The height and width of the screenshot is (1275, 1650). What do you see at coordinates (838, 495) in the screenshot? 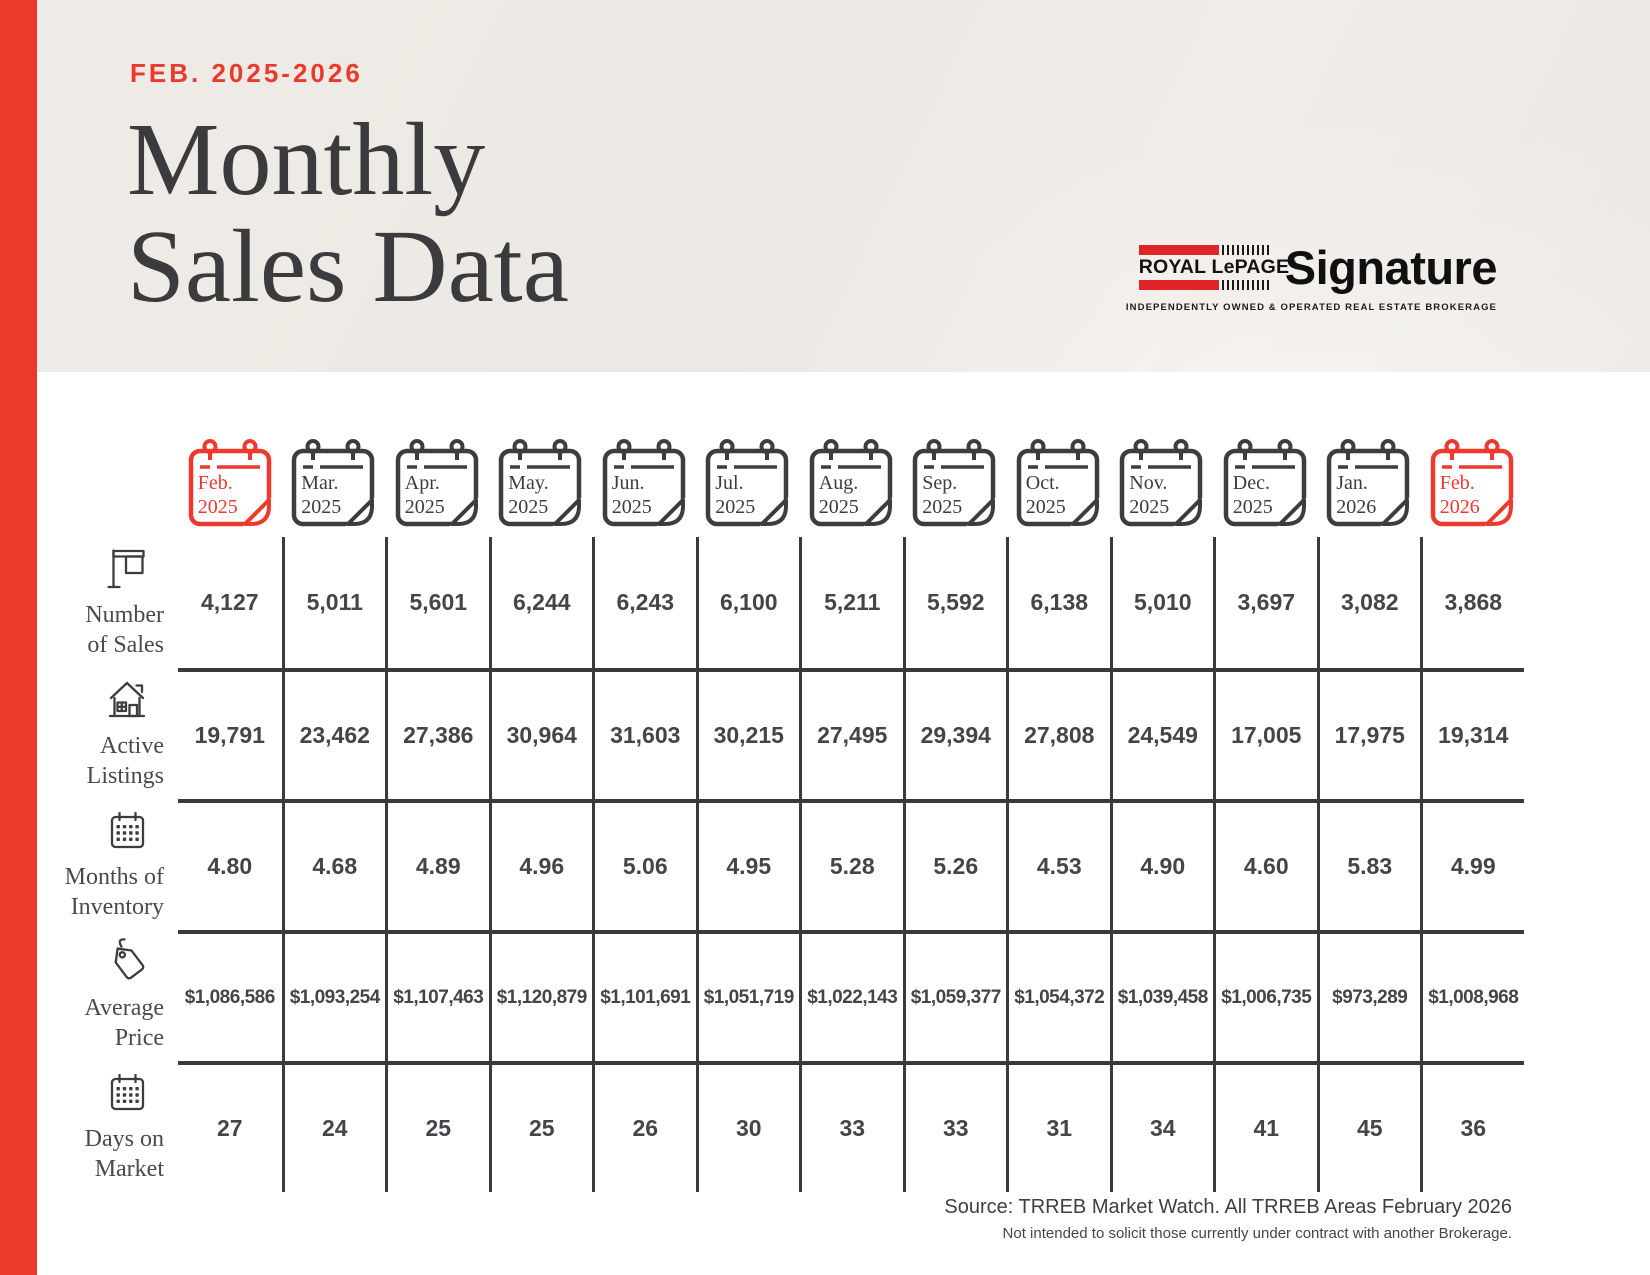
I see `month-label: Aug. 2025` at bounding box center [838, 495].